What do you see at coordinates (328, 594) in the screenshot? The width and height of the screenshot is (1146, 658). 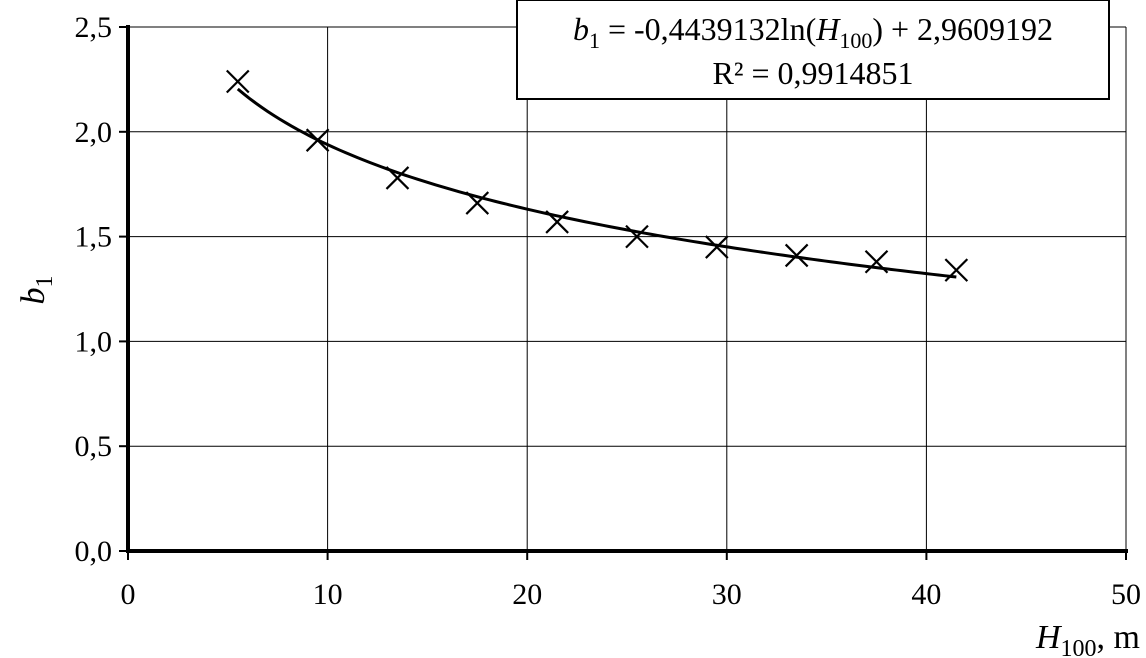 I see `x-tick-label: 10` at bounding box center [328, 594].